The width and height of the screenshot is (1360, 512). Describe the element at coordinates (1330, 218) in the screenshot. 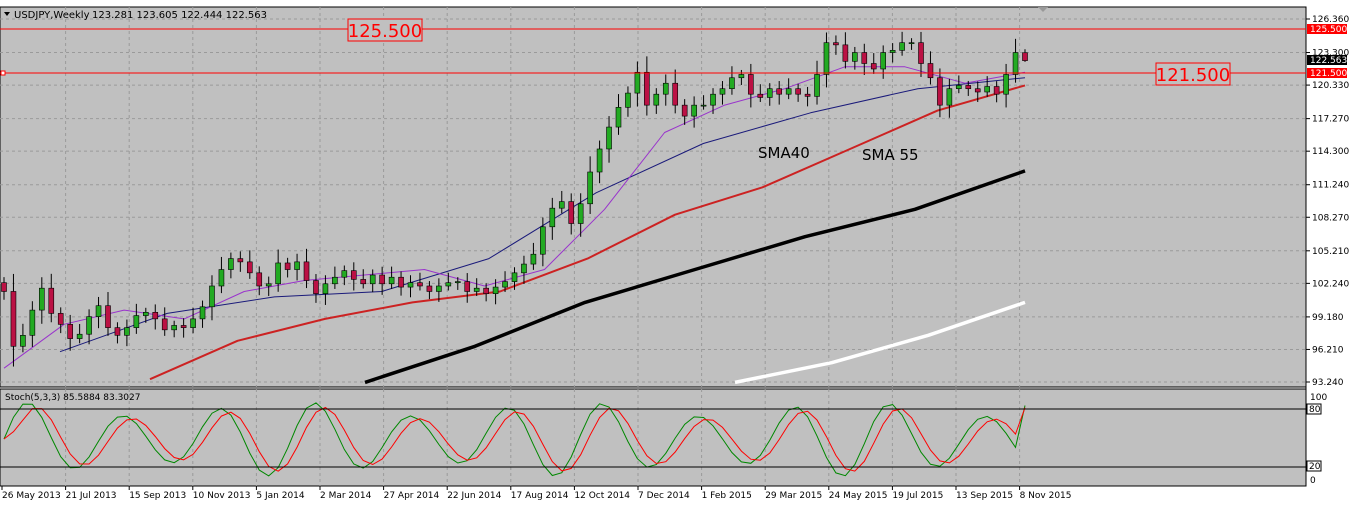

I see `price-tick-label: 108.270` at that location.